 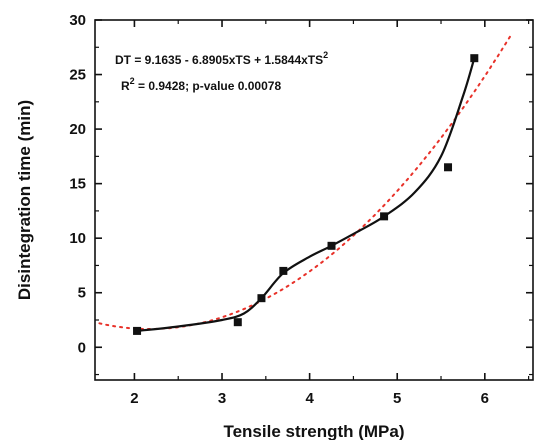 I want to click on y-tick-label: 15, so click(x=77, y=184).